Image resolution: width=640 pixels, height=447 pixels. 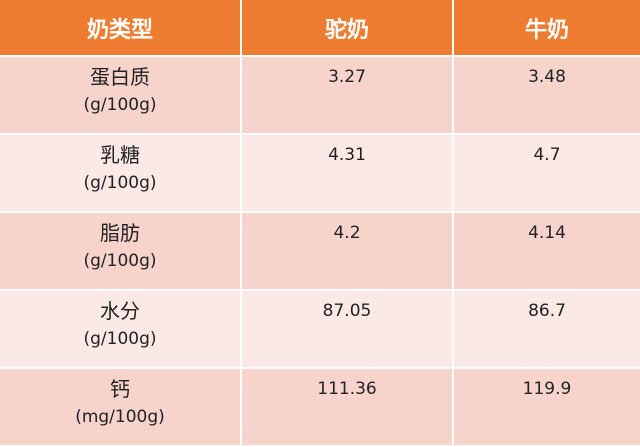 I want to click on nutrient-cell: 脂肪 (g/100g), so click(x=120, y=251).